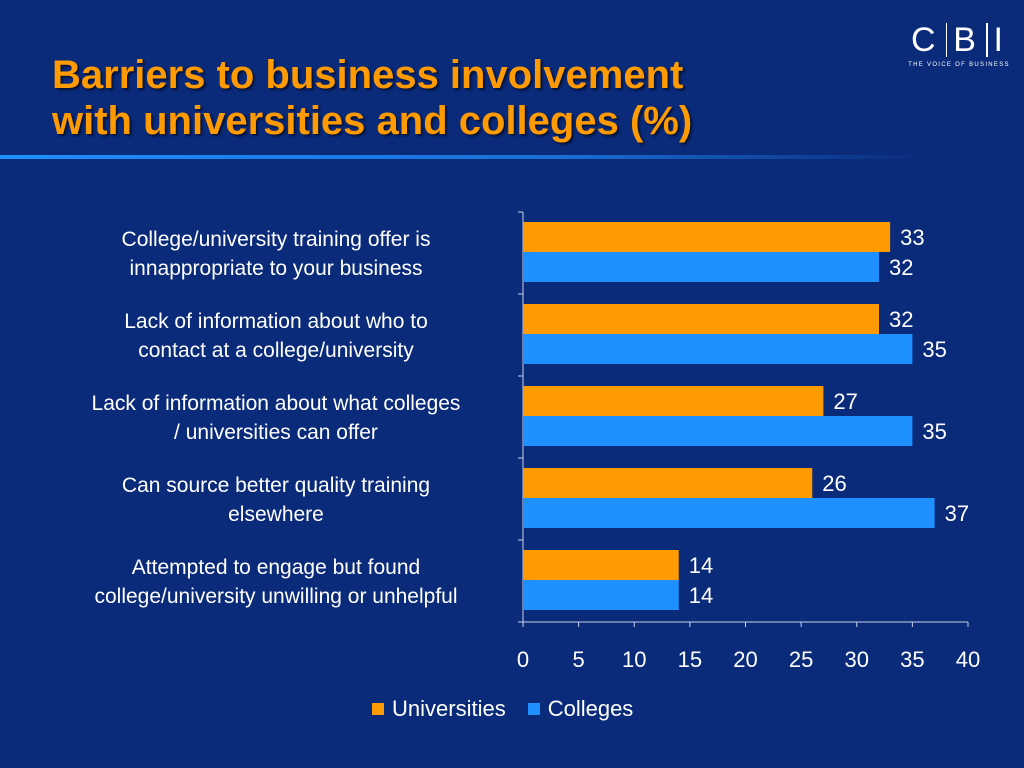  Describe the element at coordinates (579, 659) in the screenshot. I see `x-tick-label: 5` at that location.